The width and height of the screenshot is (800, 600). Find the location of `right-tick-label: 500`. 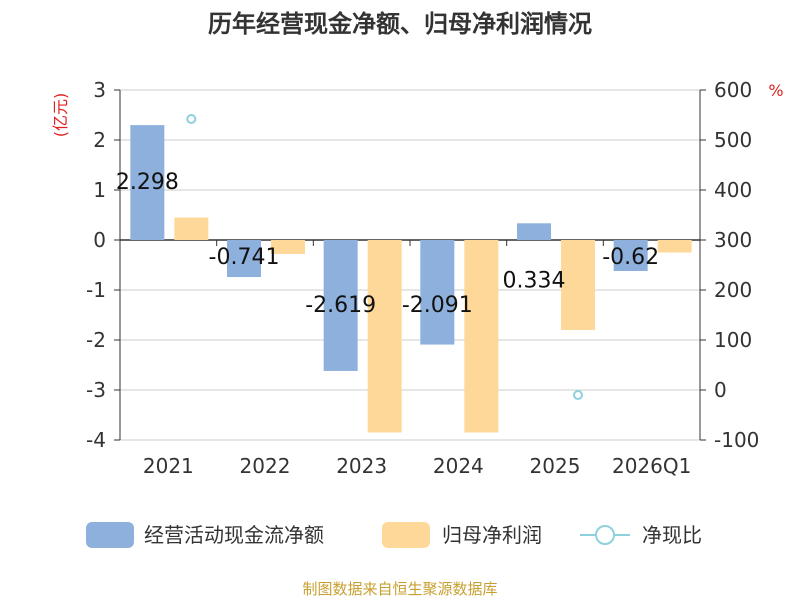

right-tick-label: 500 is located at coordinates (733, 140).